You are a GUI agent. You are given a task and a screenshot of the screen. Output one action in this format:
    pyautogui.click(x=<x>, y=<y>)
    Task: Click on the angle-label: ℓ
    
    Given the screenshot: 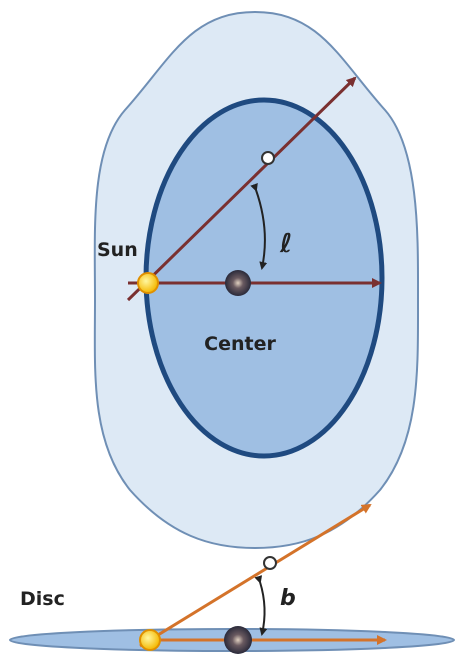 What is the action you would take?
    pyautogui.click(x=285, y=244)
    